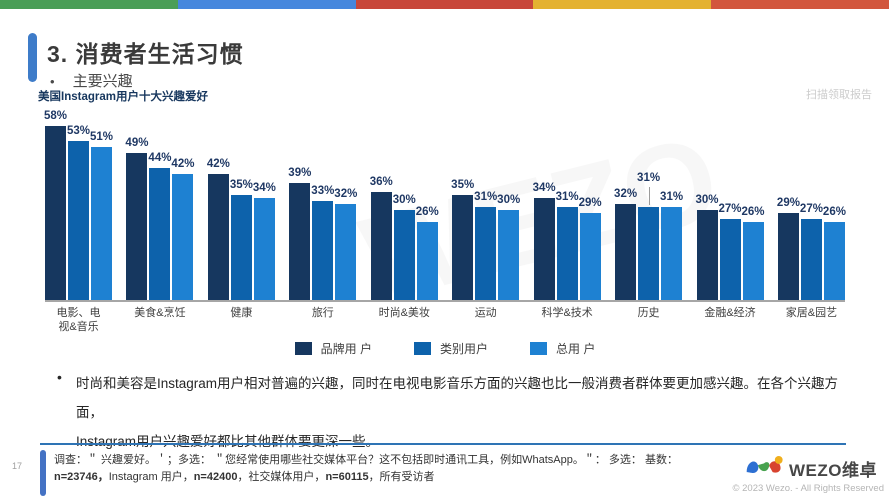 This screenshot has height=500, width=889. Describe the element at coordinates (730, 247) in the screenshot. I see `bar-group-8: 30% 27% 26%` at that location.